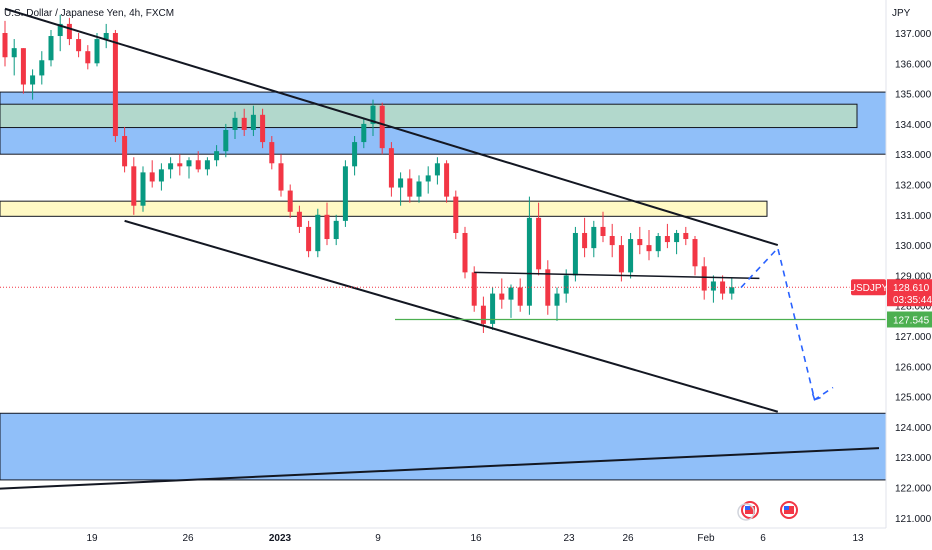 The image size is (932, 550). Describe the element at coordinates (384, 208) in the screenshot. I see `pivot-zone` at that location.